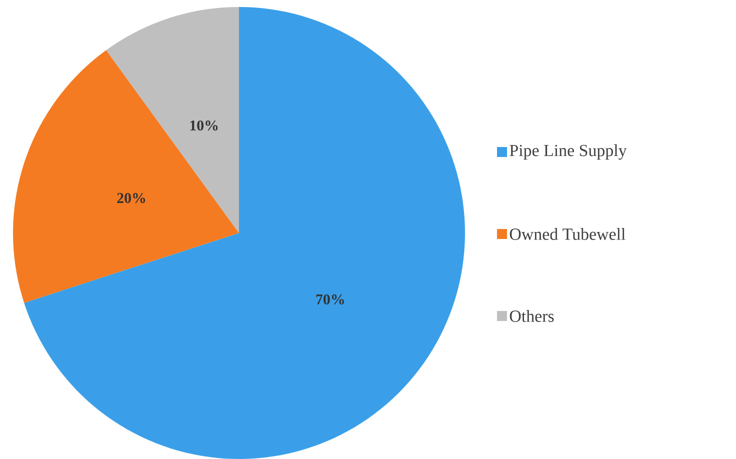  What do you see at coordinates (330, 299) in the screenshot?
I see `data-label: 70%` at bounding box center [330, 299].